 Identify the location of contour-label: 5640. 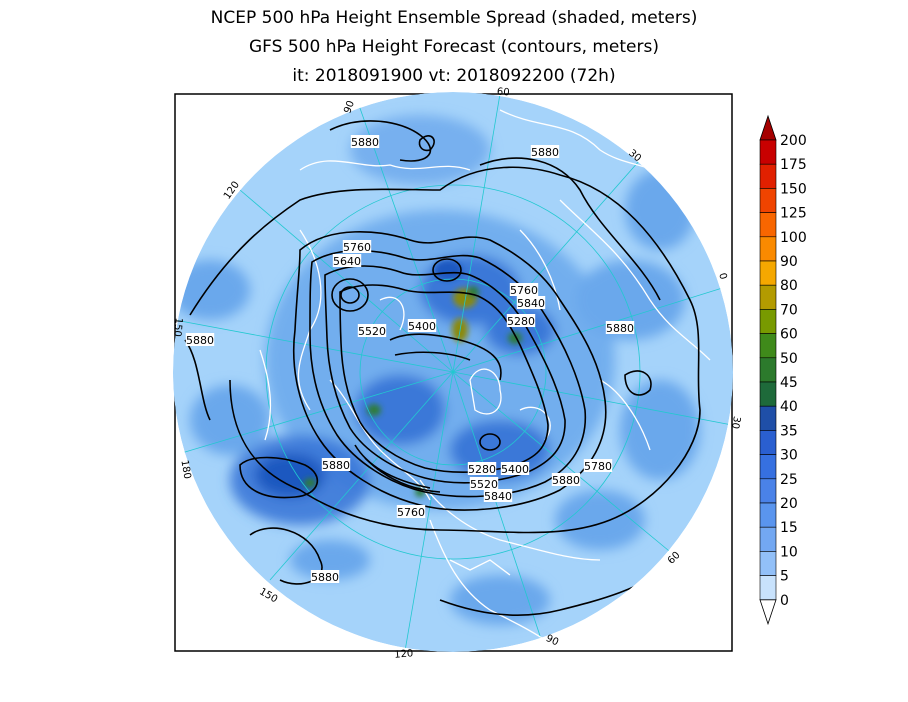
(347, 261).